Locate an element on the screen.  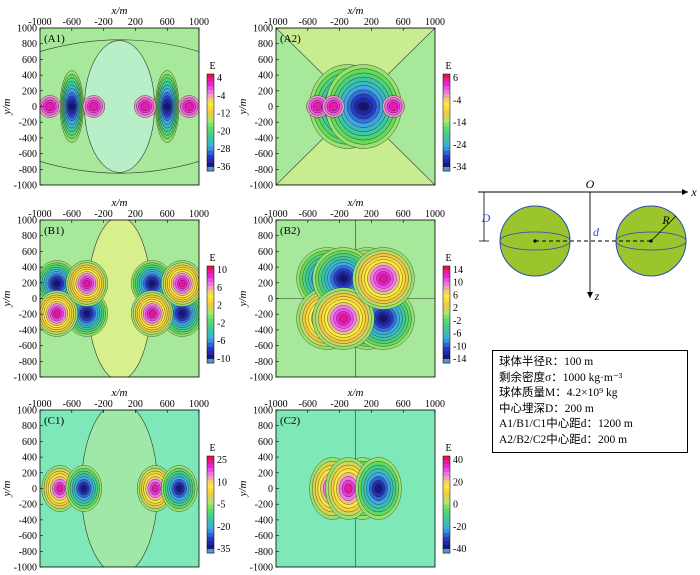
colorbar-tick-label: 14 is located at coordinates (458, 270).